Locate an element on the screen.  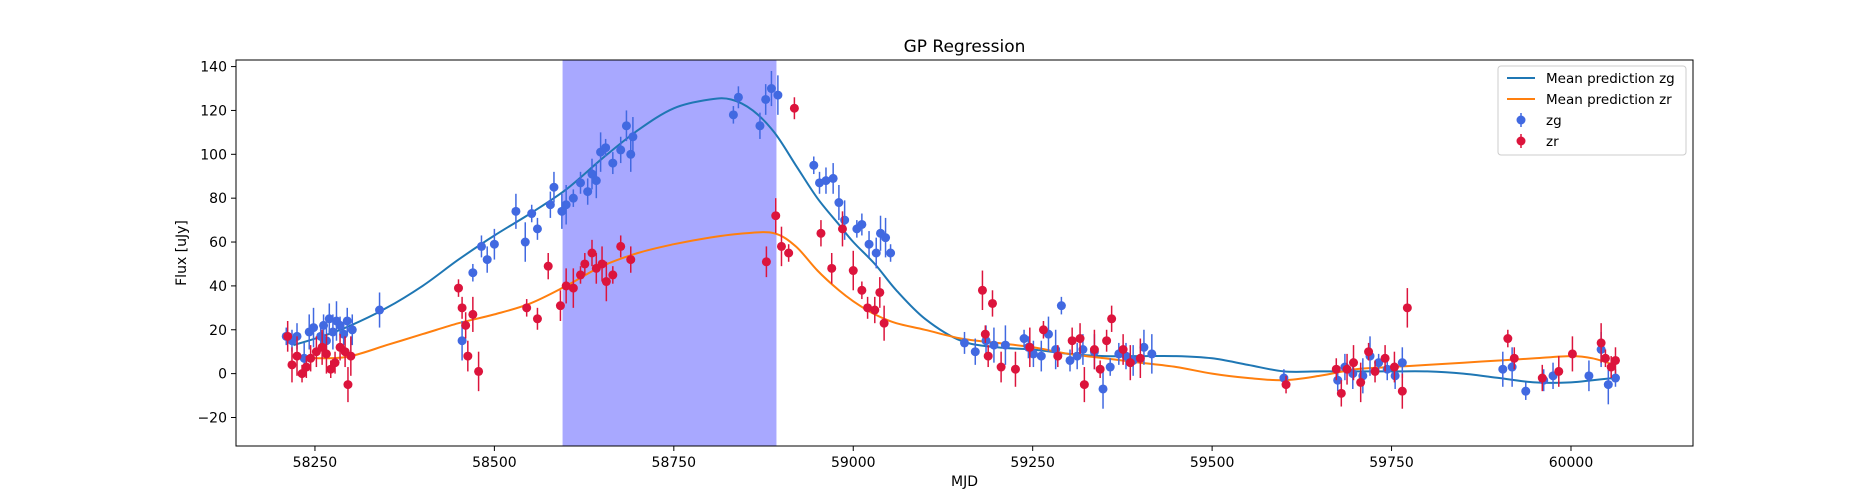
y-tick-label: 100 is located at coordinates (213, 155).